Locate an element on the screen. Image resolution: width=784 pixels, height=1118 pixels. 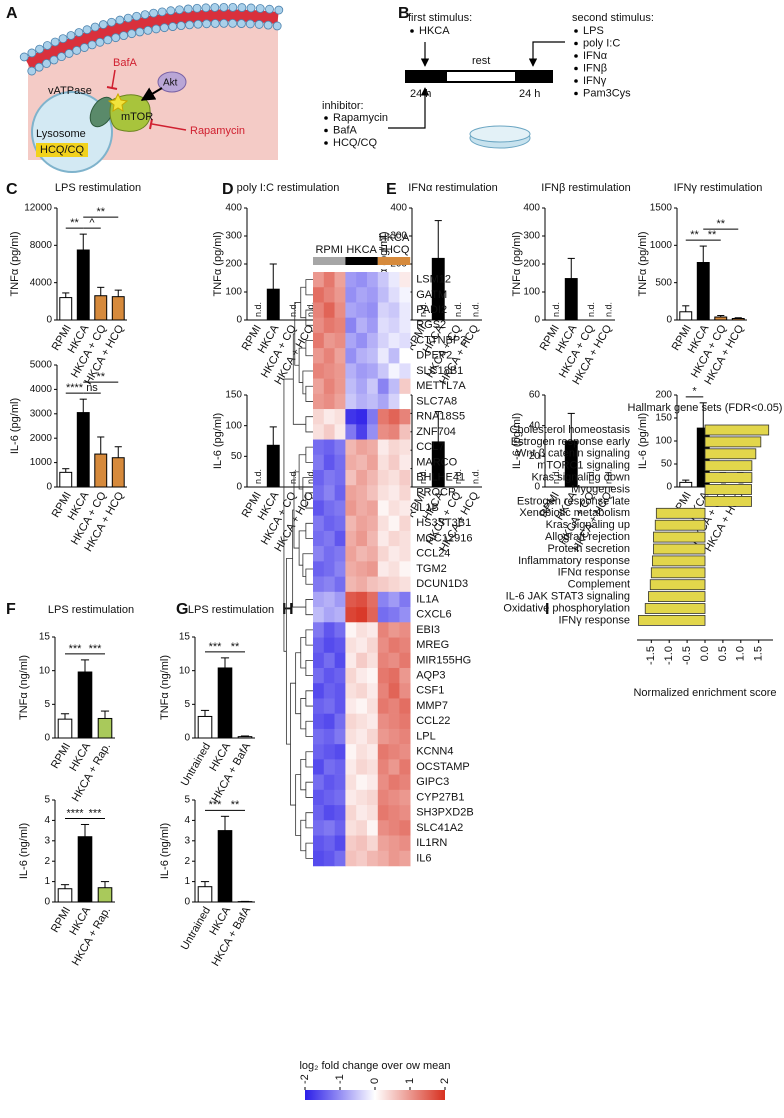
list-item: Pam3Cys is located at coordinates (607, 93).